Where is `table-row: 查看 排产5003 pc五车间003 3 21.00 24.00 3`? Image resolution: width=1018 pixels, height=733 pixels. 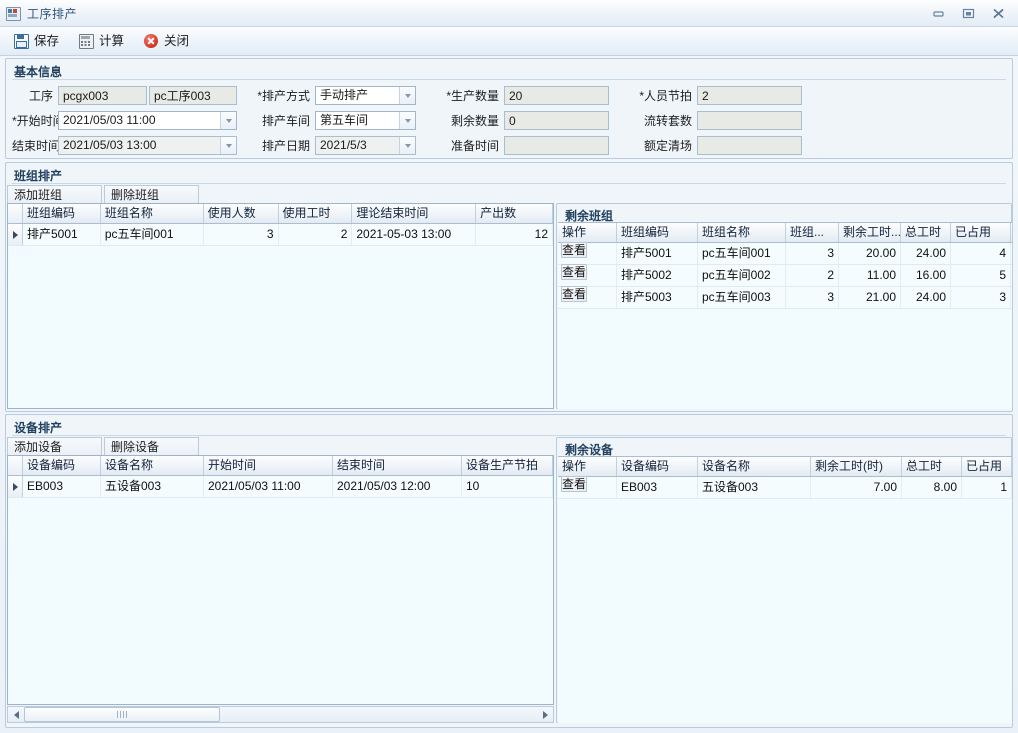
table-row: 查看 排产5003 pc五车间003 3 21.00 24.00 3 is located at coordinates (785, 297).